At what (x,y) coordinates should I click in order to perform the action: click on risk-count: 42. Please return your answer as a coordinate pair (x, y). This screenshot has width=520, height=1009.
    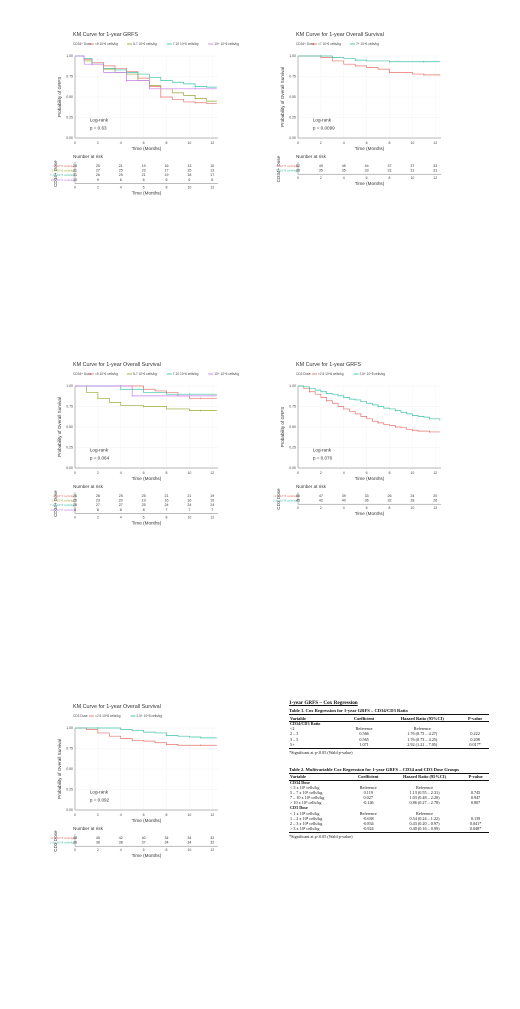
    Looking at the image, I should click on (121, 838).